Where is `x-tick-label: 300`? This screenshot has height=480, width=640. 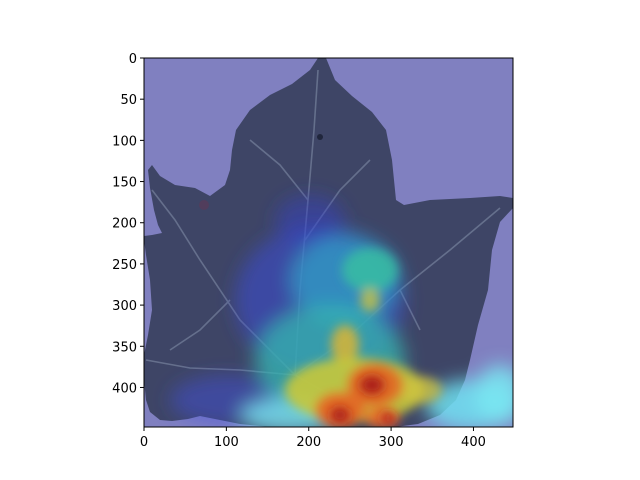
x-tick-label: 300 is located at coordinates (391, 442).